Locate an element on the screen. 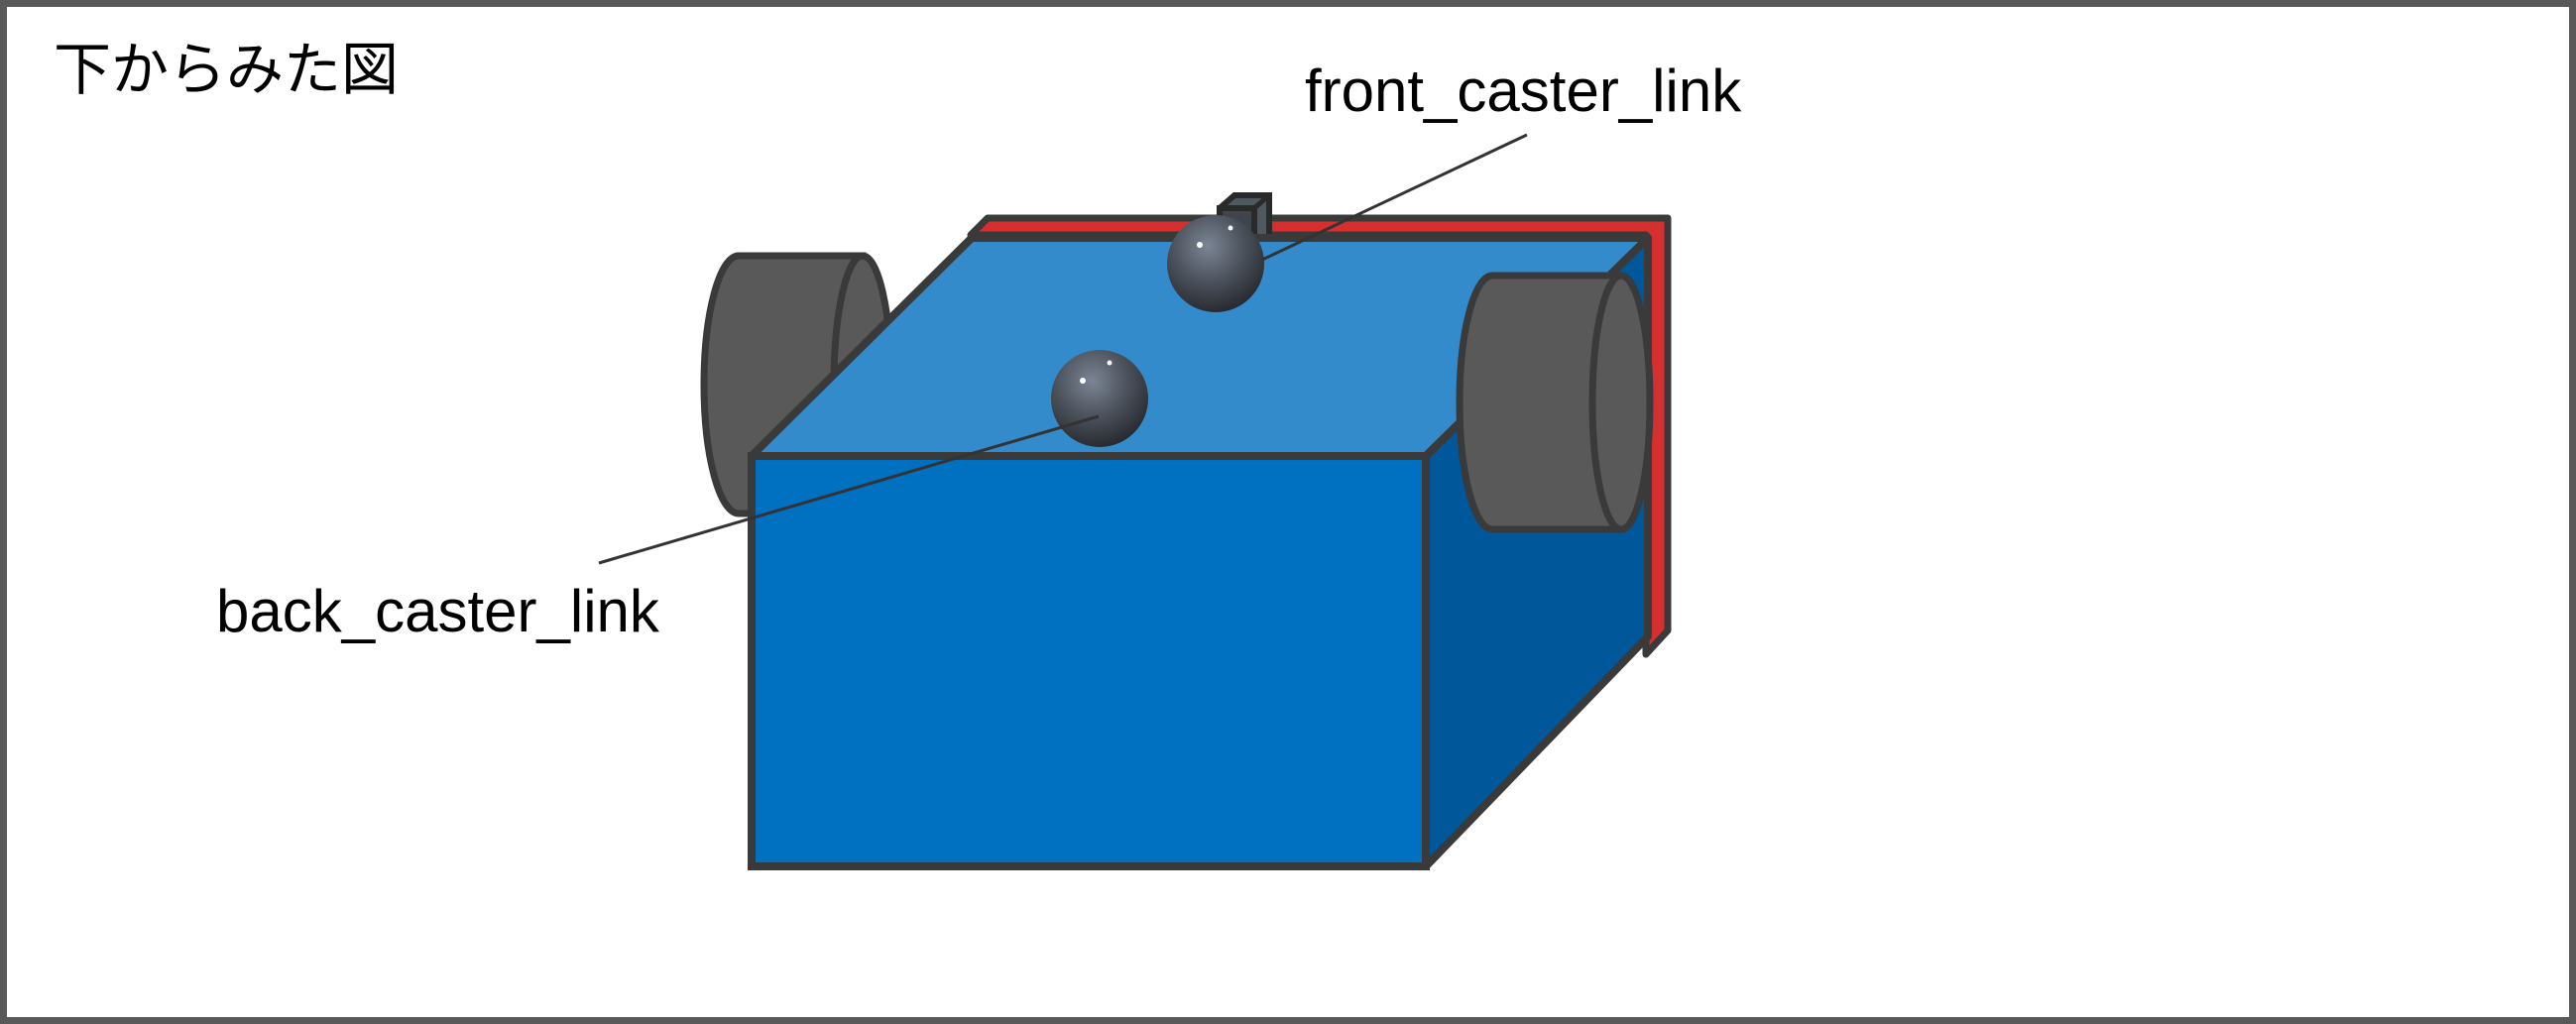 The image size is (2576, 1024). body-front-face is located at coordinates (1089, 661).